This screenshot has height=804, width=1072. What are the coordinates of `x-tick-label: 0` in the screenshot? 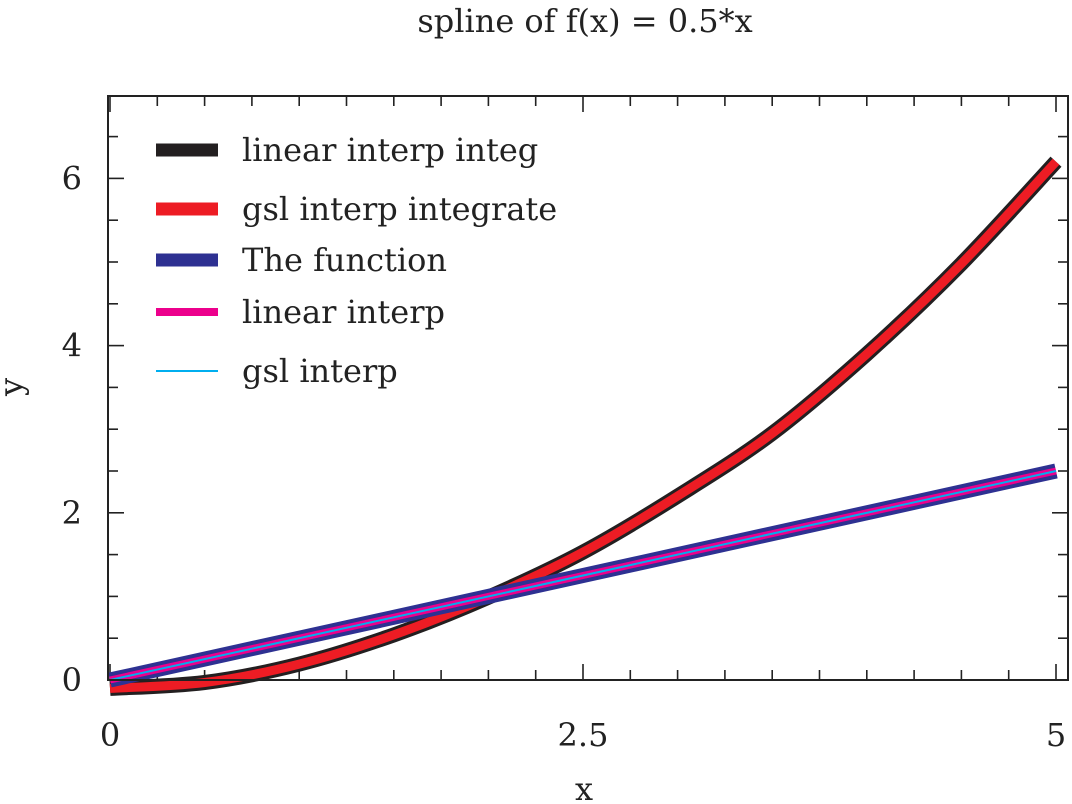 It's located at (110, 735).